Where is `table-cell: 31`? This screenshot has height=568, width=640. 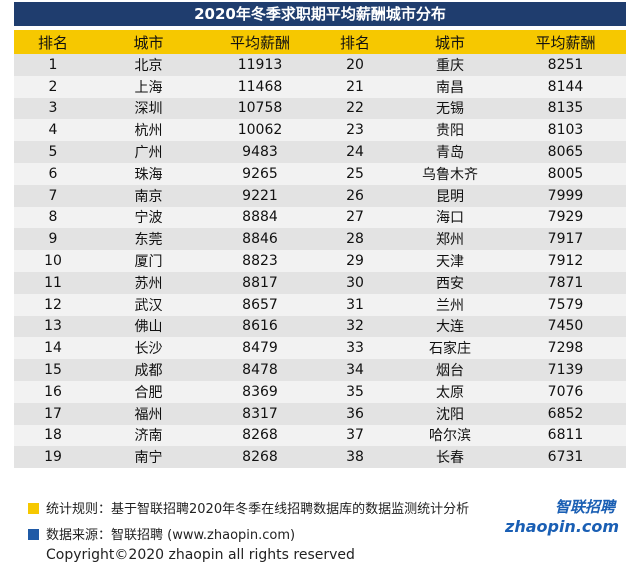
table-cell: 31 is located at coordinates (355, 304).